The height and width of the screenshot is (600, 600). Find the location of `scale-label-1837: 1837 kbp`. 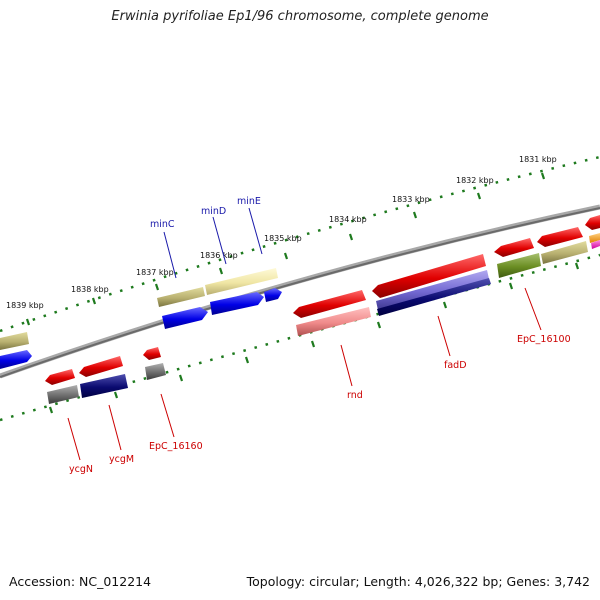

scale-label-1837: 1837 kbp is located at coordinates (155, 272).